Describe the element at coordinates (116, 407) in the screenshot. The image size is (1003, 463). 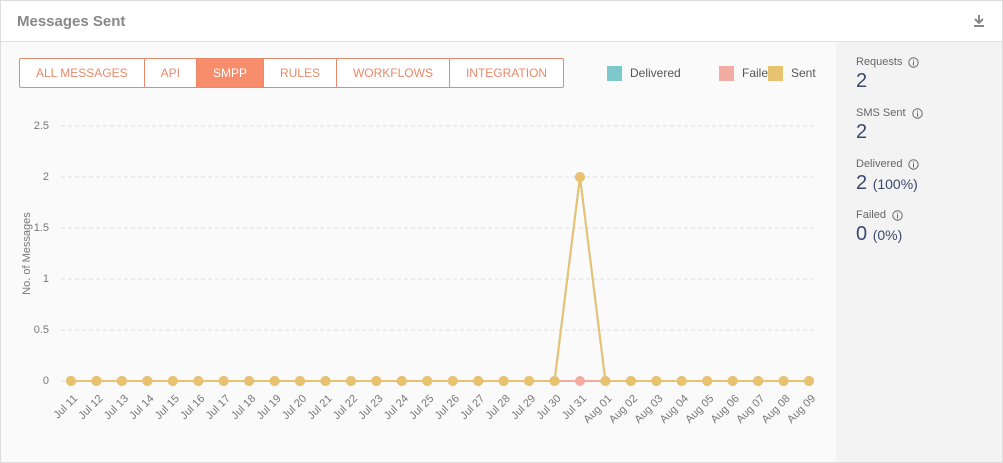
I see `x-tick-label: Jul 13` at that location.